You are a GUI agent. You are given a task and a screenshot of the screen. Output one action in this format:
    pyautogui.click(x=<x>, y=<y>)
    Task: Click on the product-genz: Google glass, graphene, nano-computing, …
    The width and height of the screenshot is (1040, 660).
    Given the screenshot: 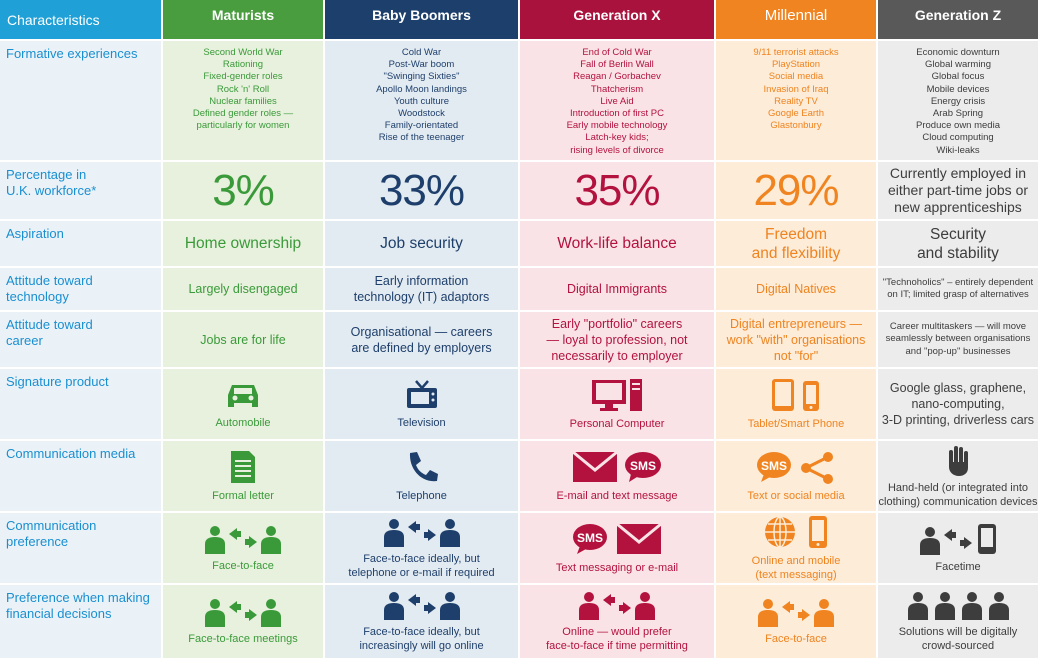 What is the action you would take?
    pyautogui.click(x=959, y=405)
    